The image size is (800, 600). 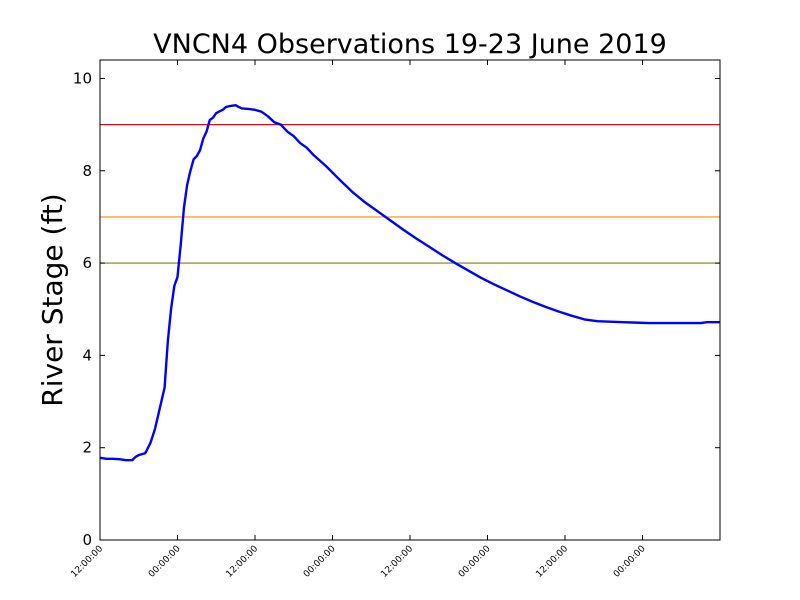 What do you see at coordinates (87, 540) in the screenshot?
I see `y-tick-label-0: 0` at bounding box center [87, 540].